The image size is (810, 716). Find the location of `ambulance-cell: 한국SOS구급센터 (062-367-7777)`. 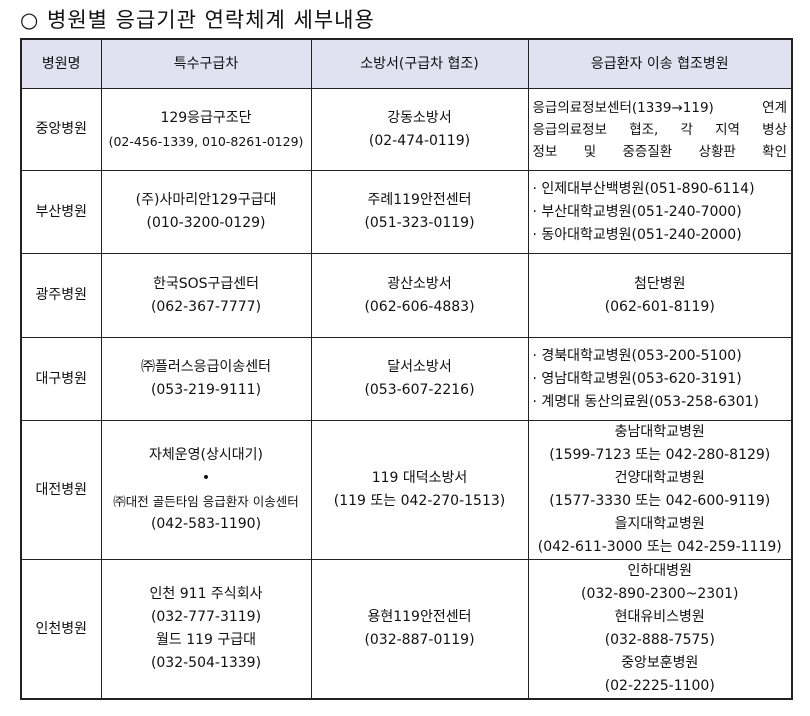

ambulance-cell: 한국SOS구급센터 (062-367-7777) is located at coordinates (206, 295).